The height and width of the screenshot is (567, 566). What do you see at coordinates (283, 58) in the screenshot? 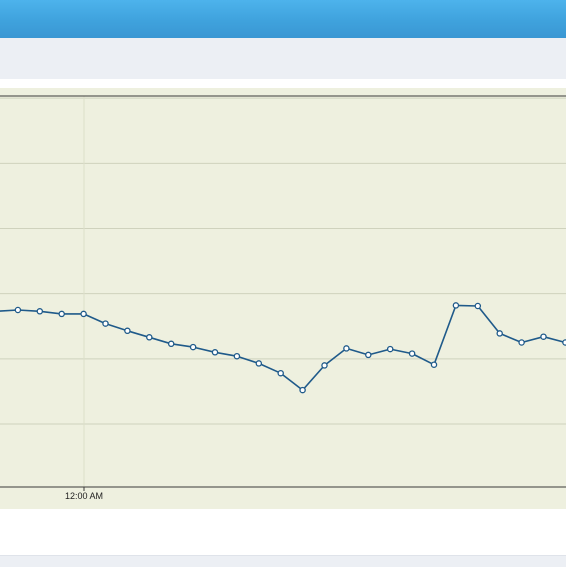
I see `toolbar-strip` at bounding box center [283, 58].